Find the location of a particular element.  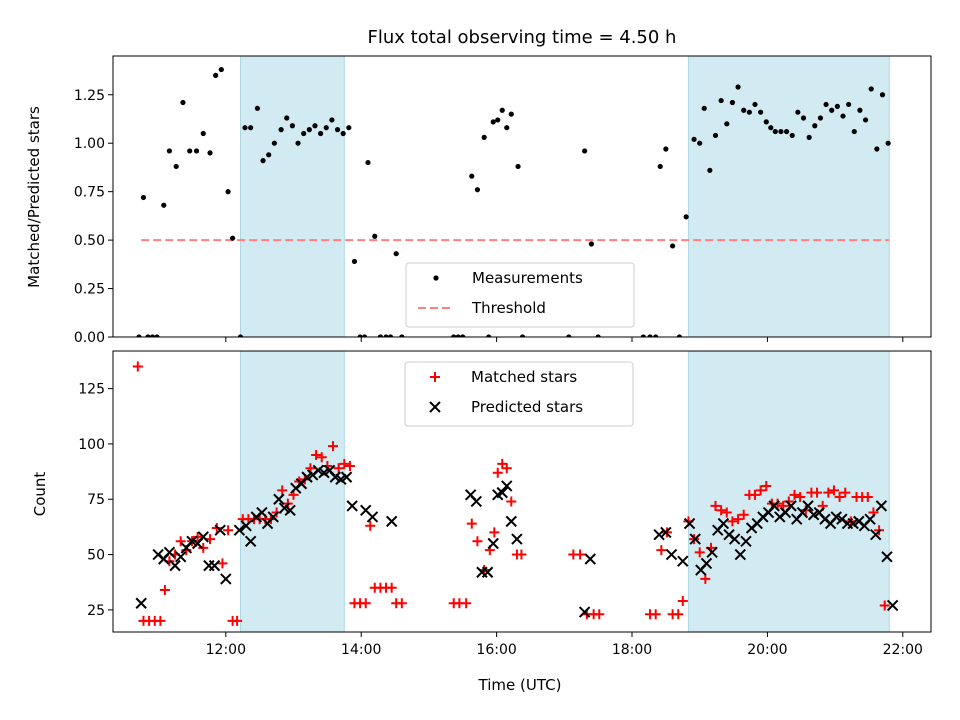

top-legend: Measurements Threshold is located at coordinates (520, 295).